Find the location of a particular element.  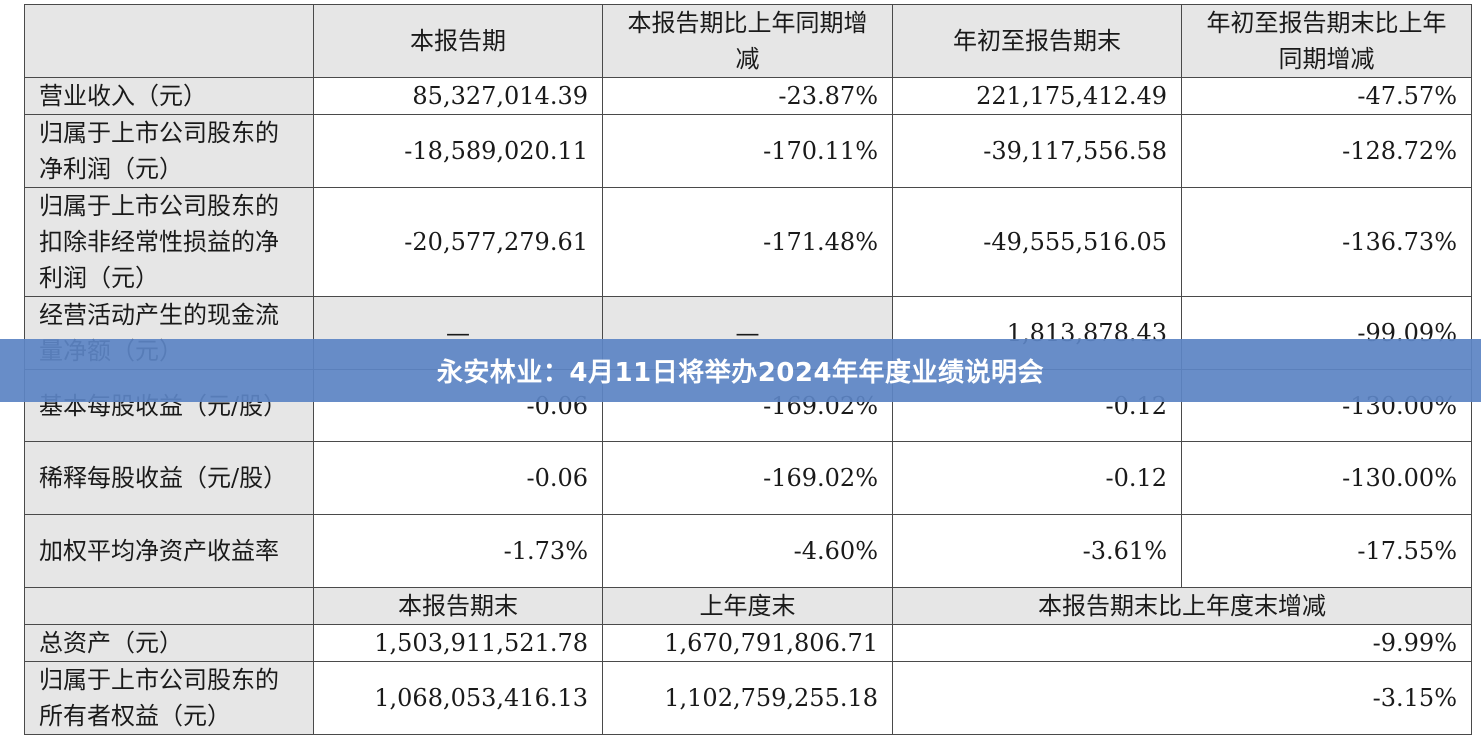

header-current-period: 本报告期 is located at coordinates (458, 41).